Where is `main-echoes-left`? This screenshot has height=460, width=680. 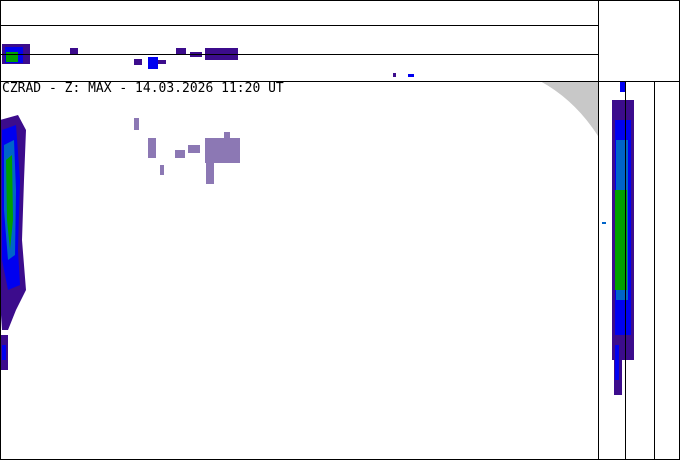 main-echoes-left is located at coordinates (13, 242).